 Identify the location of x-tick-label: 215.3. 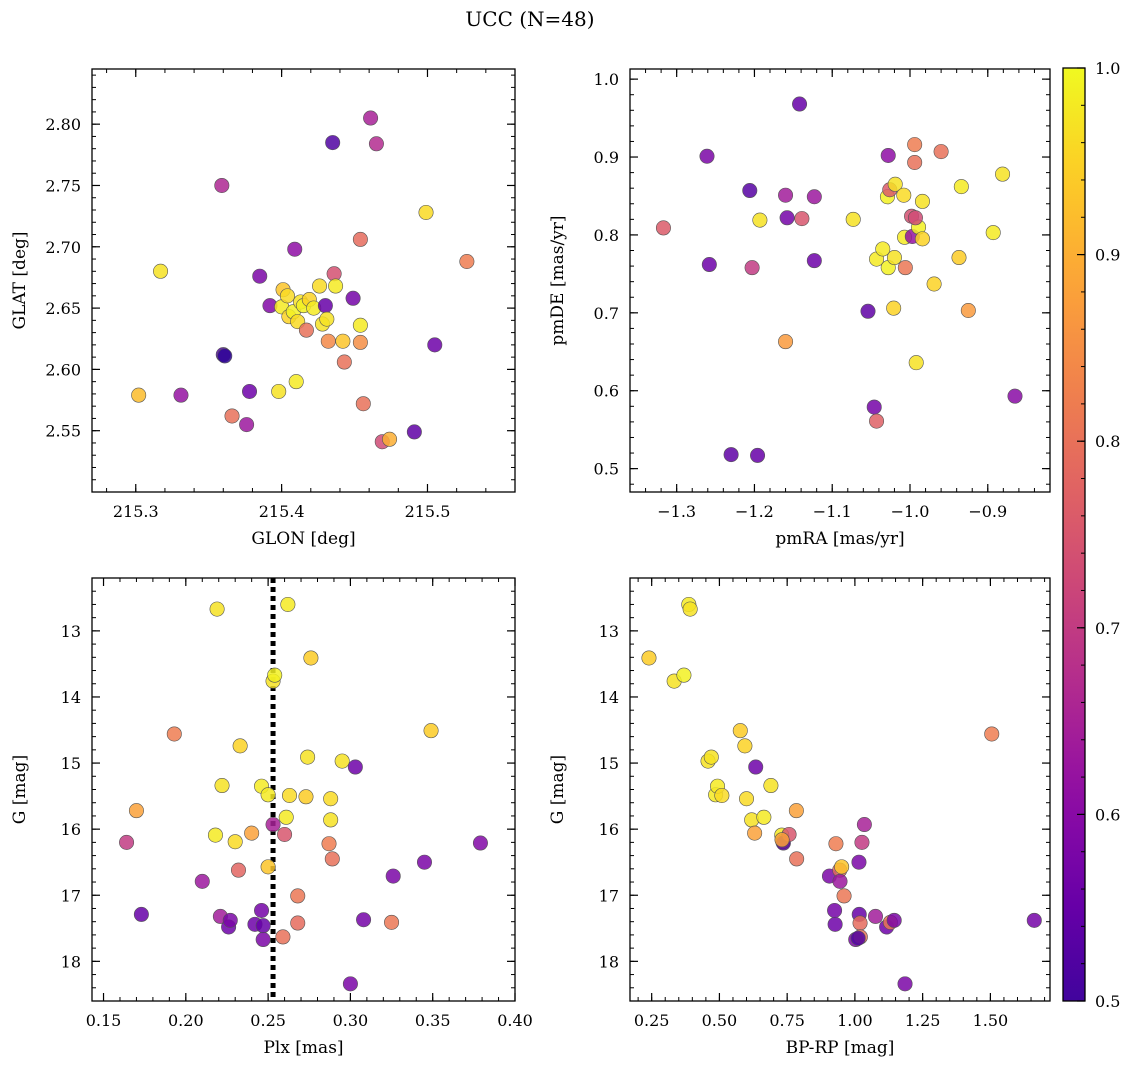
(136, 511).